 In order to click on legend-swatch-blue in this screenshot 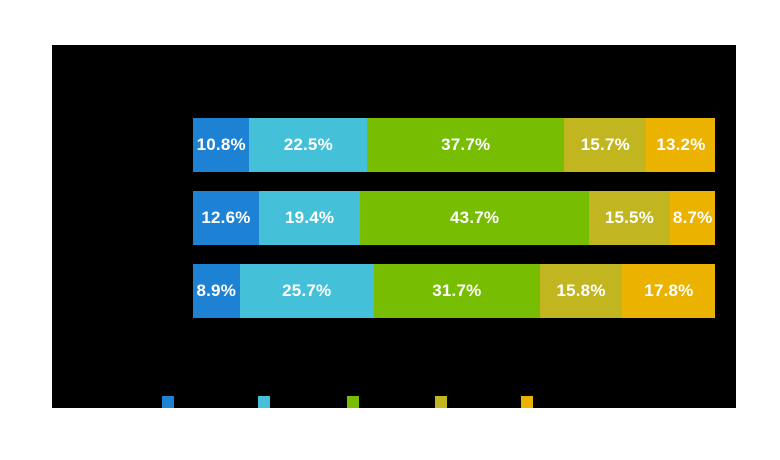, I will do `click(168, 402)`.